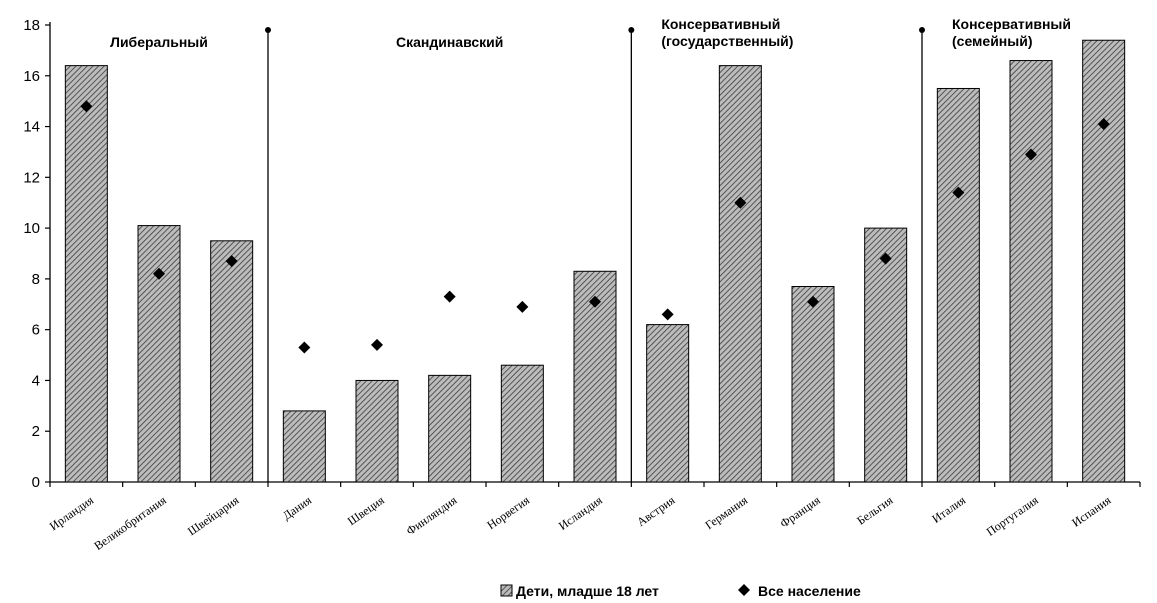  What do you see at coordinates (580, 513) in the screenshot?
I see `x-tick-label: Исландия` at bounding box center [580, 513].